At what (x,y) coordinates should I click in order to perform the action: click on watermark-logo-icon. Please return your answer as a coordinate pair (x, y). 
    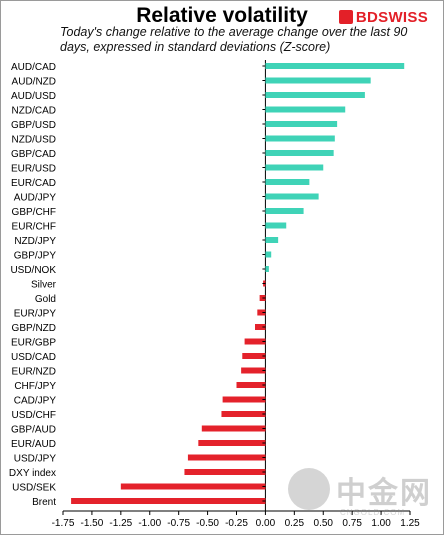
    Looking at the image, I should click on (309, 489).